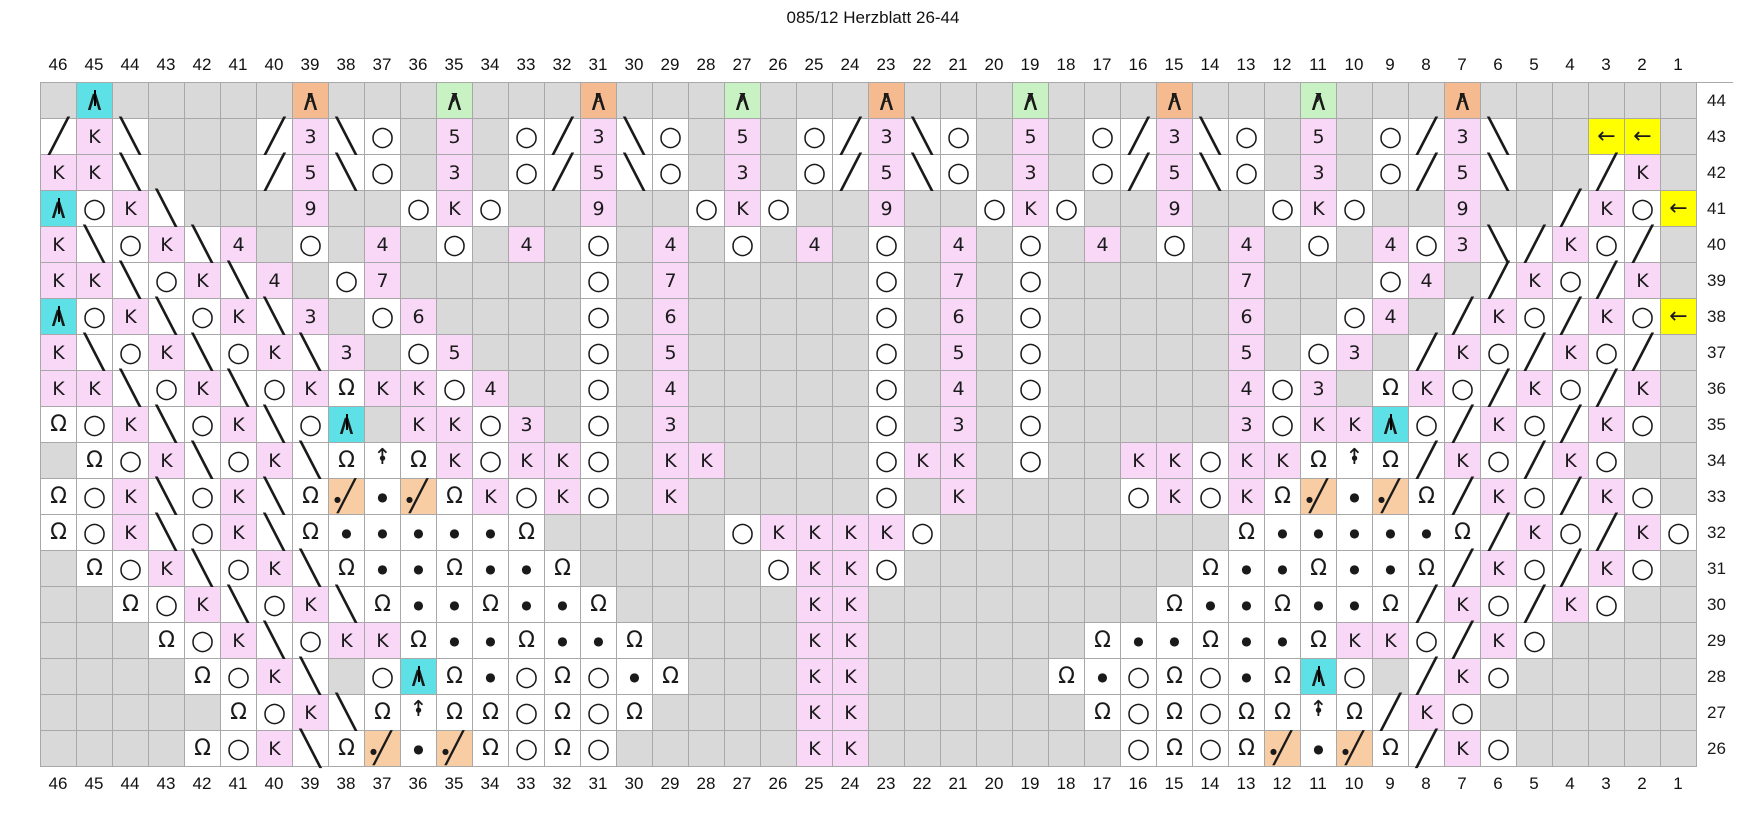 The image size is (1746, 824). I want to click on column-label: 38, so click(346, 783).